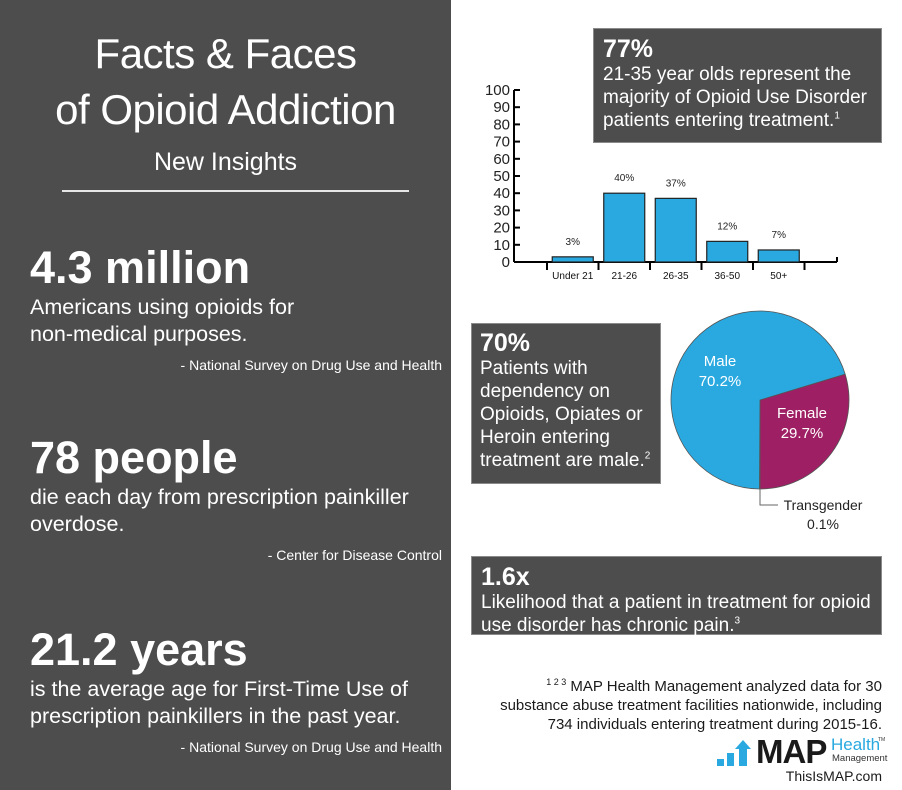 Image resolution: width=902 pixels, height=790 pixels. I want to click on pie-value-label: 0.1%, so click(823, 524).